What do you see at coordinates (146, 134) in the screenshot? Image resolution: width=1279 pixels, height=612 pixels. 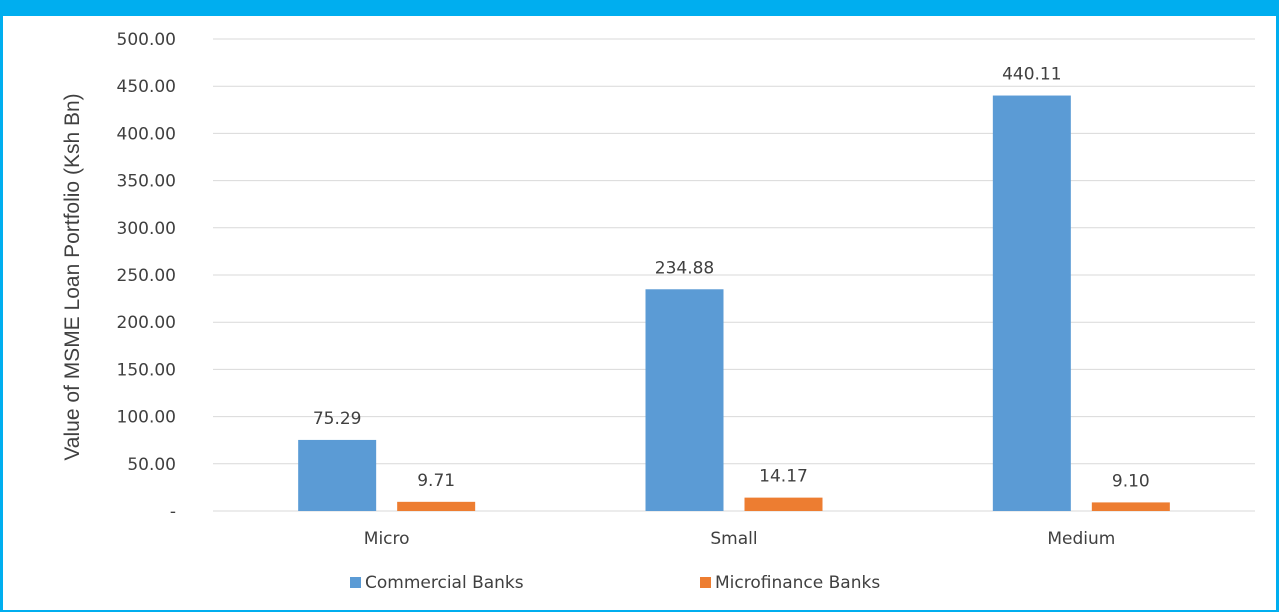 I see `y-tick-label: 400.00` at bounding box center [146, 134].